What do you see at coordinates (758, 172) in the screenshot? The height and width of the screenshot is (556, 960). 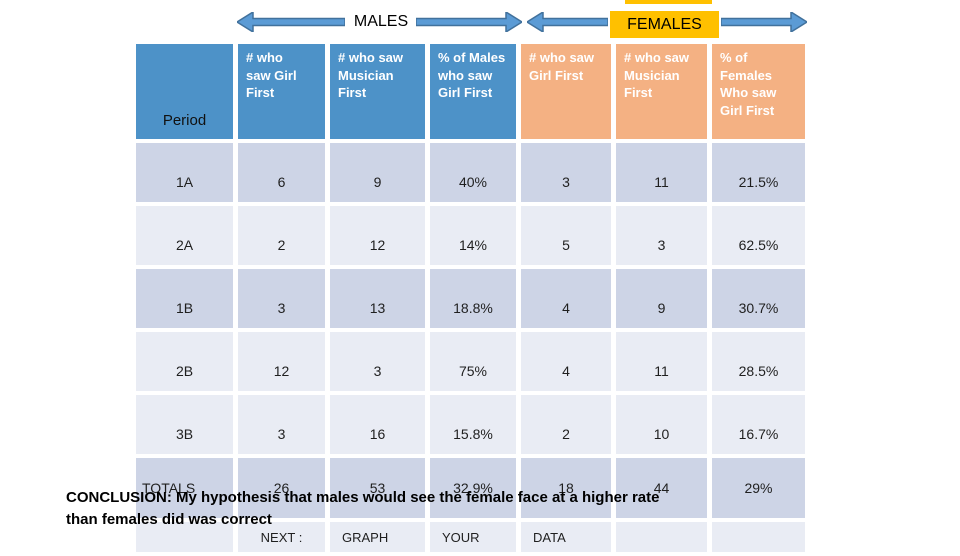 I see `table-cell: 21.5%` at bounding box center [758, 172].